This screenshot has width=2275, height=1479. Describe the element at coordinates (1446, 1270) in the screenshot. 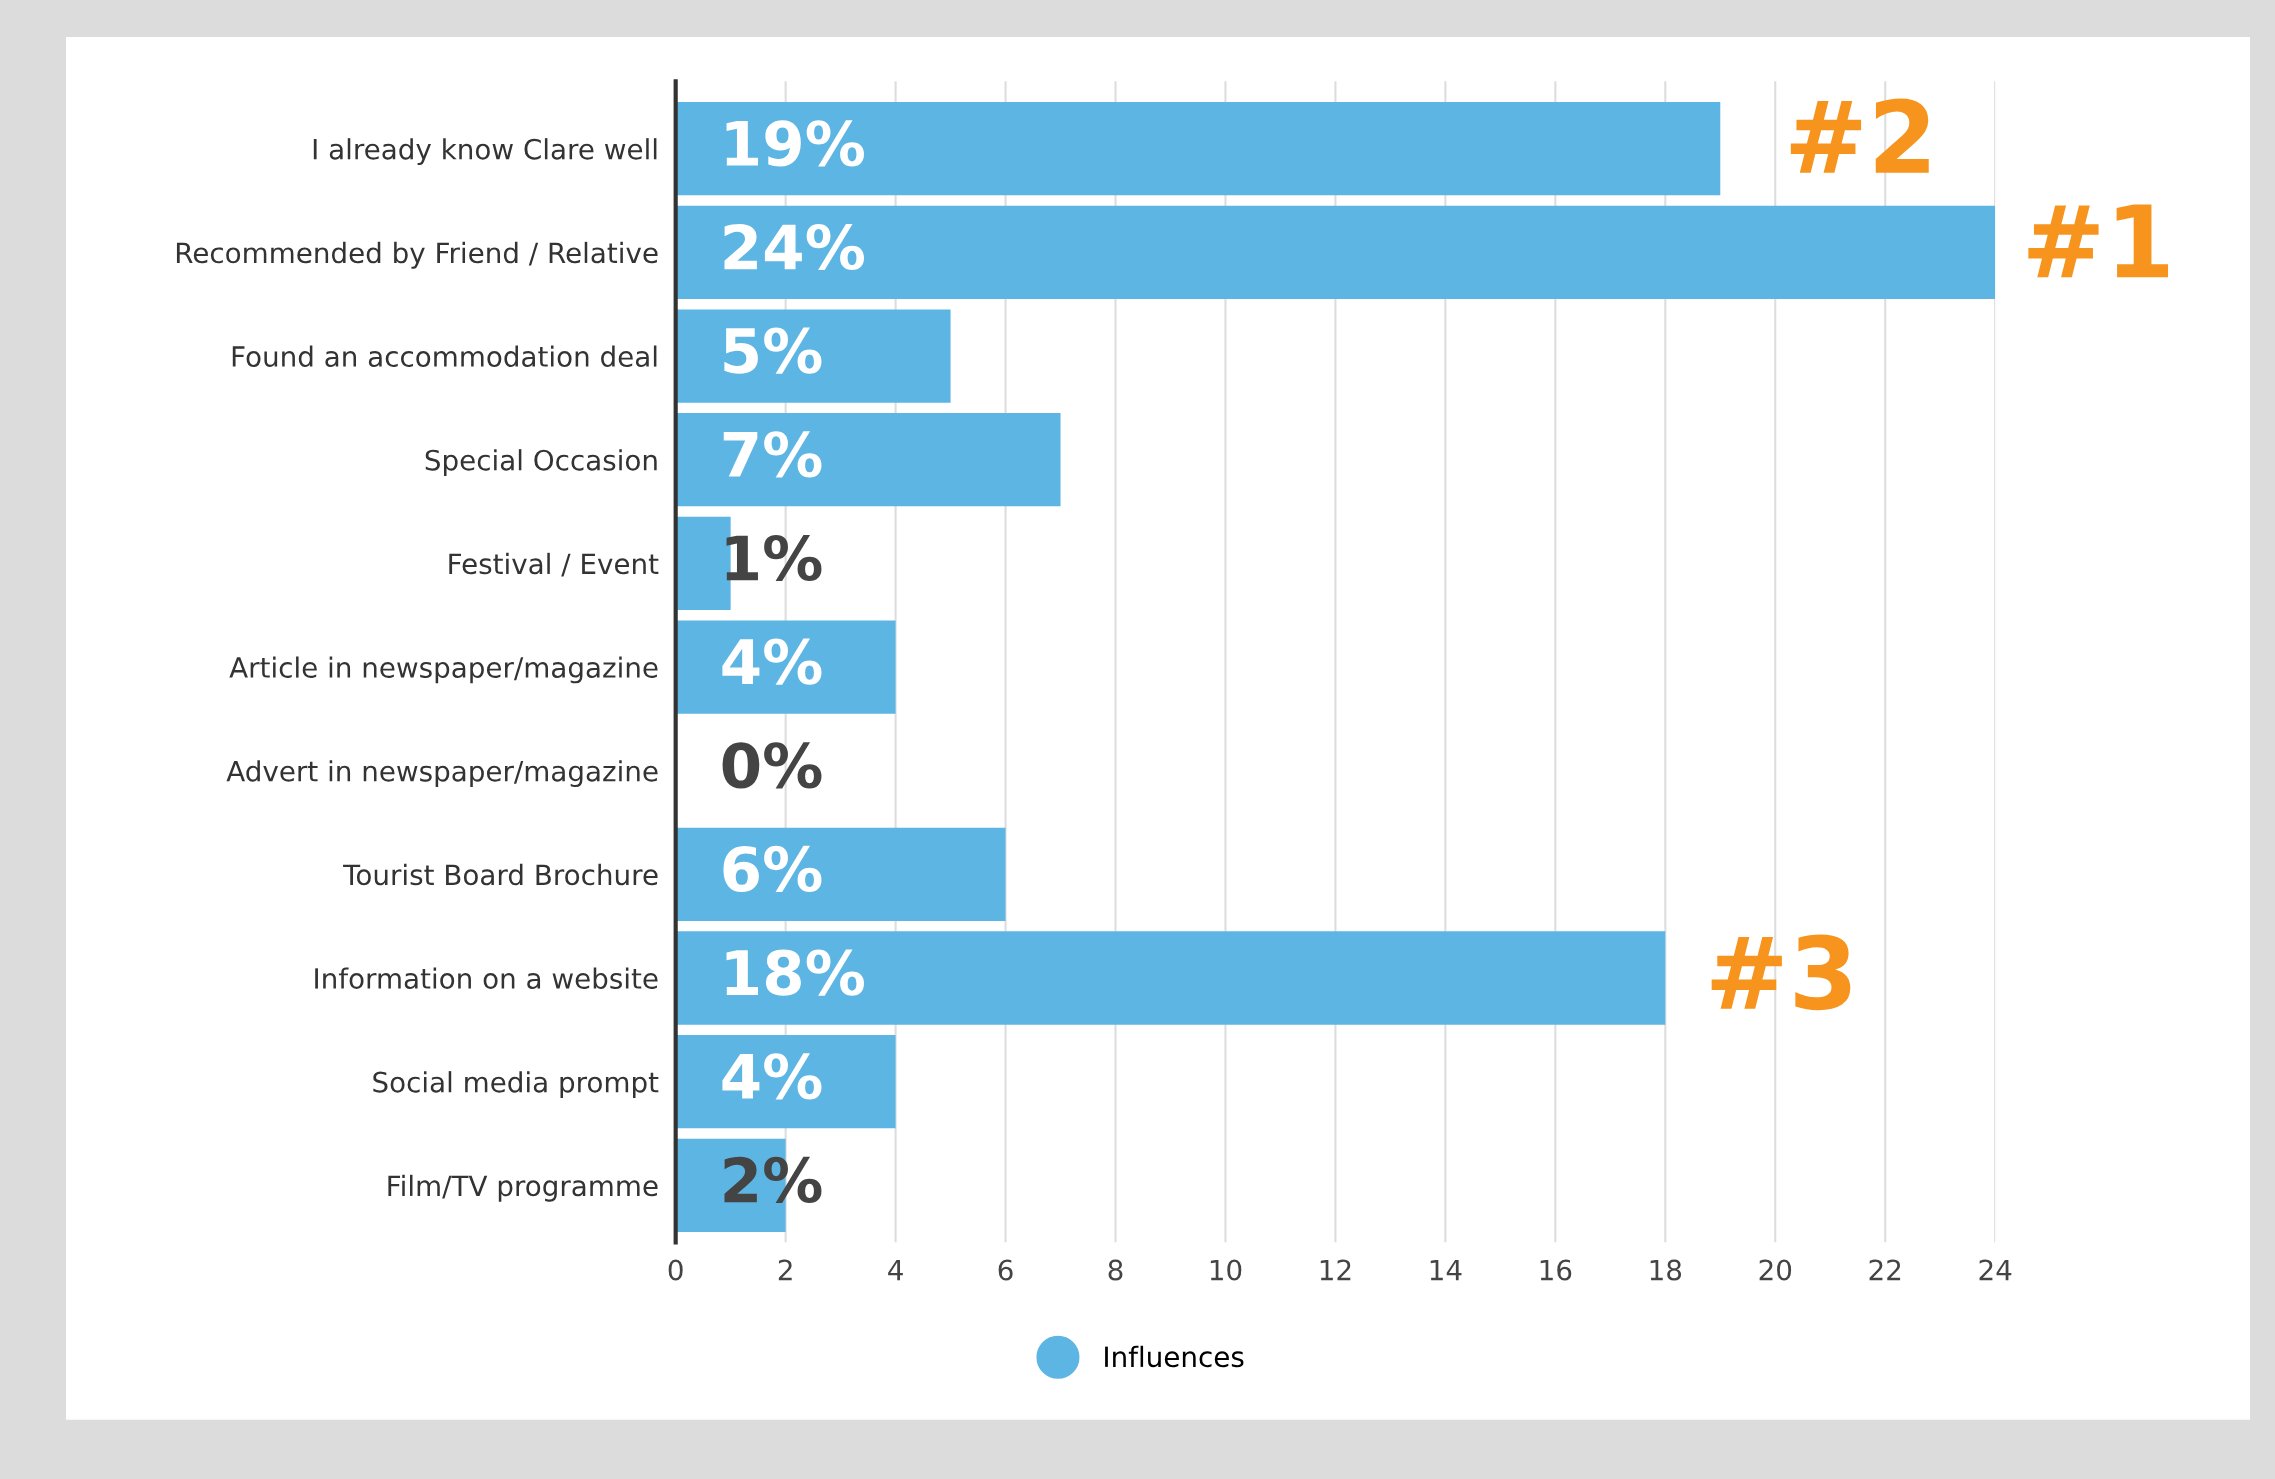

I see `x-tick-label: 14` at that location.